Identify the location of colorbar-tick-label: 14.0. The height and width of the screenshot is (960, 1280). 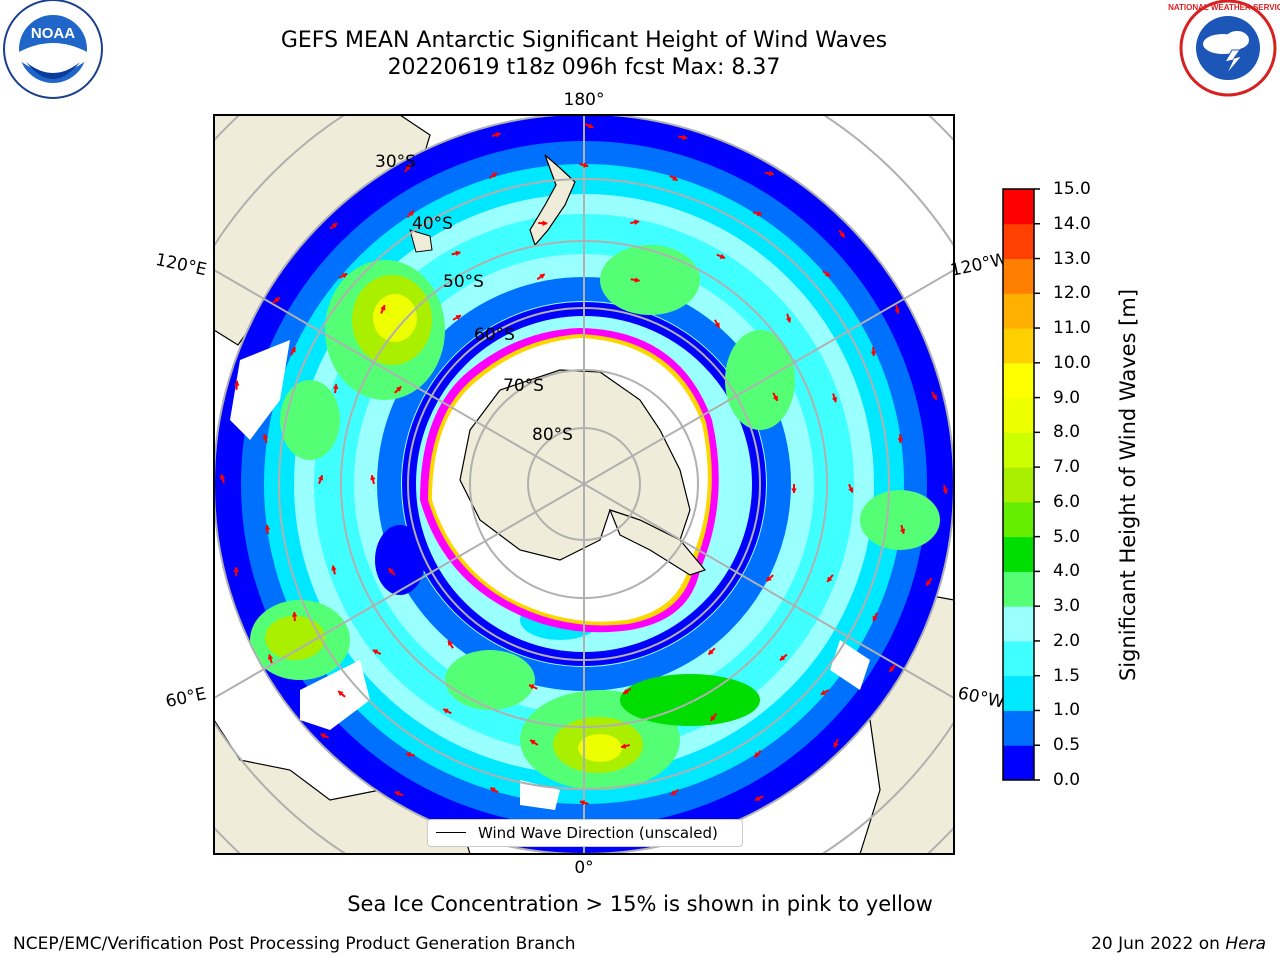
(1072, 223).